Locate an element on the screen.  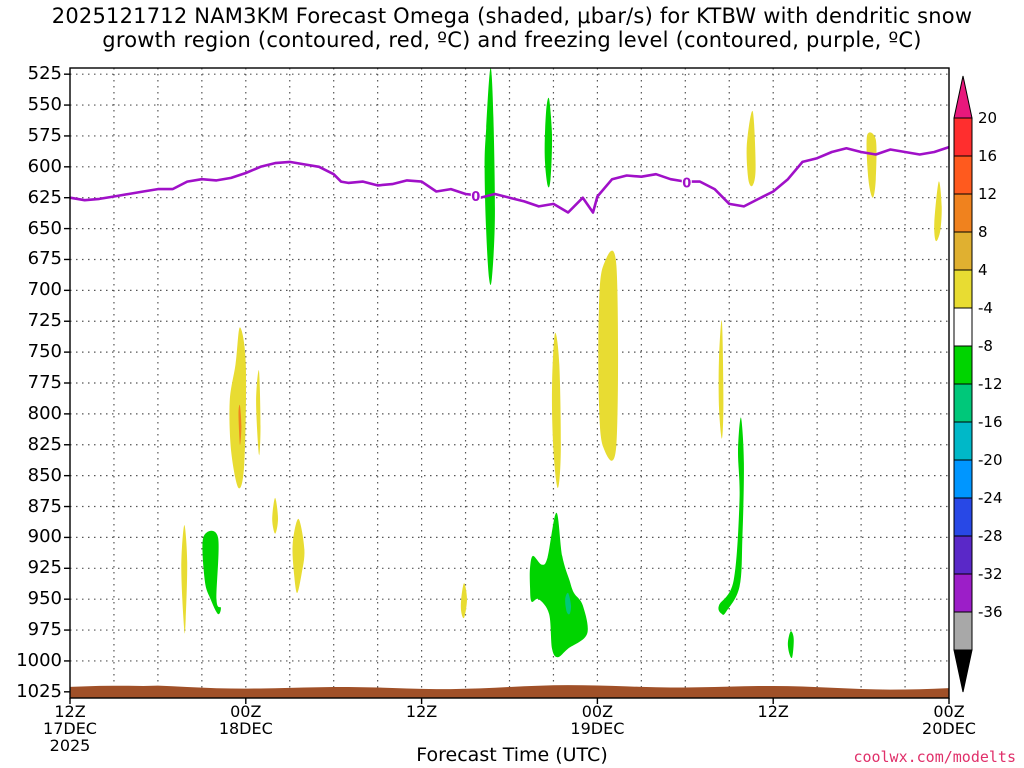
terrain-fill is located at coordinates (509, 691).